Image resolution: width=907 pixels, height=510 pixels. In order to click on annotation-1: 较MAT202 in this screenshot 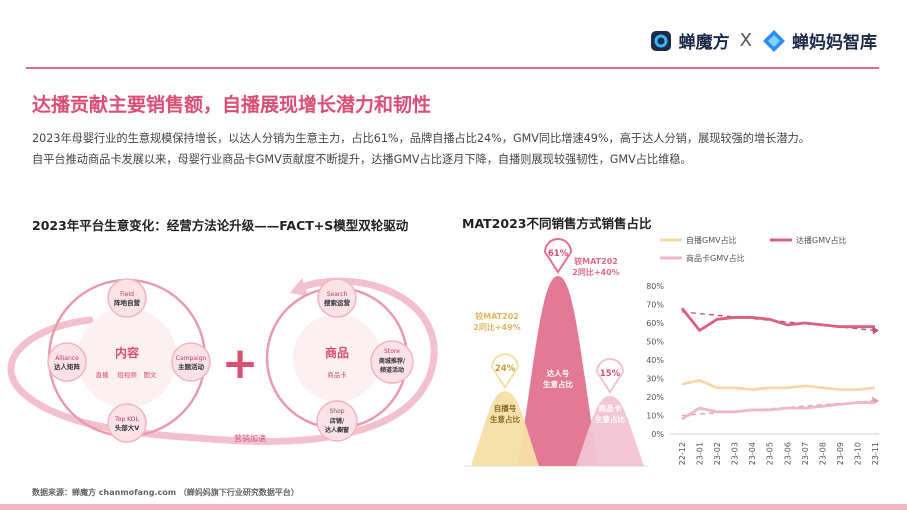, I will do `click(596, 261)`.